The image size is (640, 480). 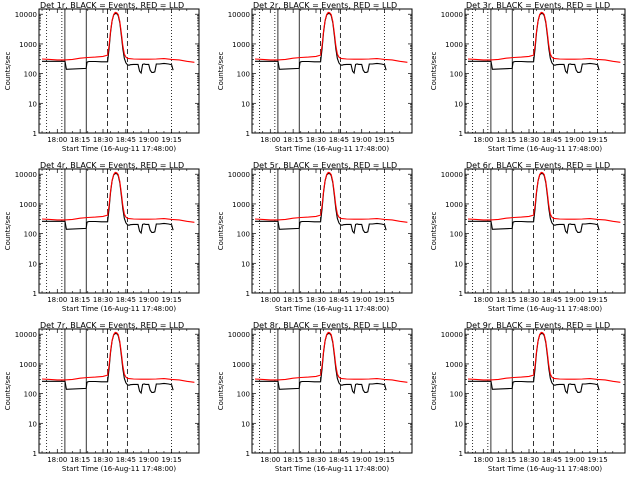 What do you see at coordinates (538, 165) in the screenshot?
I see `panel-title: Det 6r, BLACK = Events, RED = LLD` at bounding box center [538, 165].